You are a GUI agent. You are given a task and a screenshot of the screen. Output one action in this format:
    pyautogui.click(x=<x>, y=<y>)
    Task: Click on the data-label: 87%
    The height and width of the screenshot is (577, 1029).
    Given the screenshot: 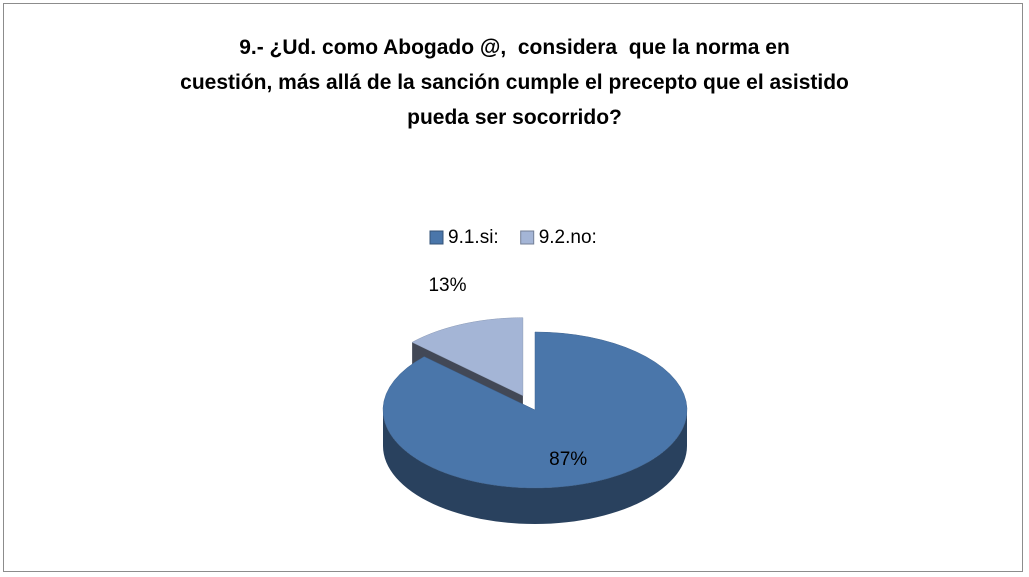 What is the action you would take?
    pyautogui.click(x=568, y=459)
    